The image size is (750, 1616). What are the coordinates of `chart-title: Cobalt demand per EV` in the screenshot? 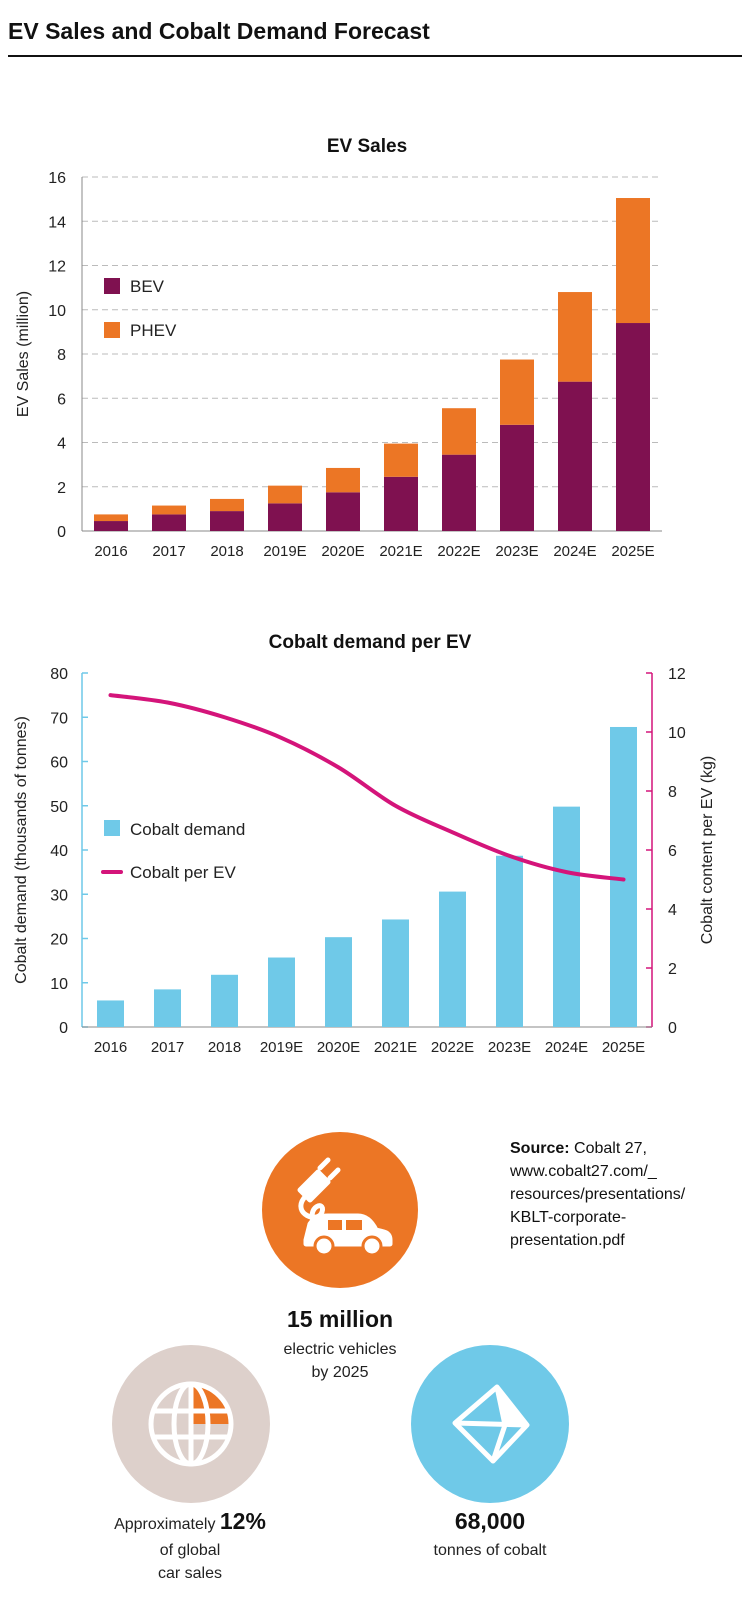 It's located at (370, 642).